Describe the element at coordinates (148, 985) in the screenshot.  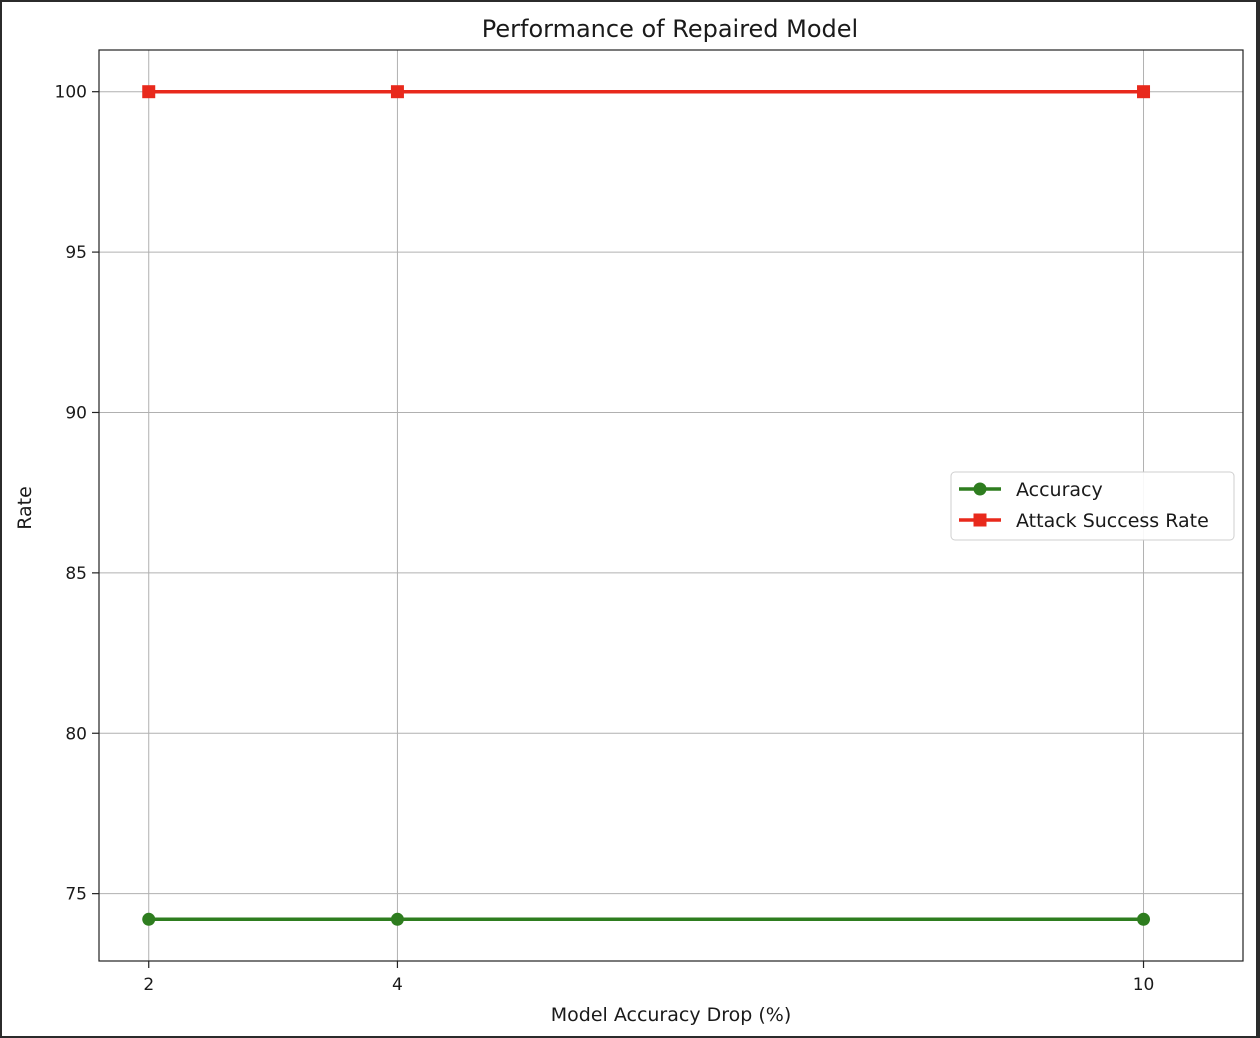
I see `x-tick-label: 2` at that location.